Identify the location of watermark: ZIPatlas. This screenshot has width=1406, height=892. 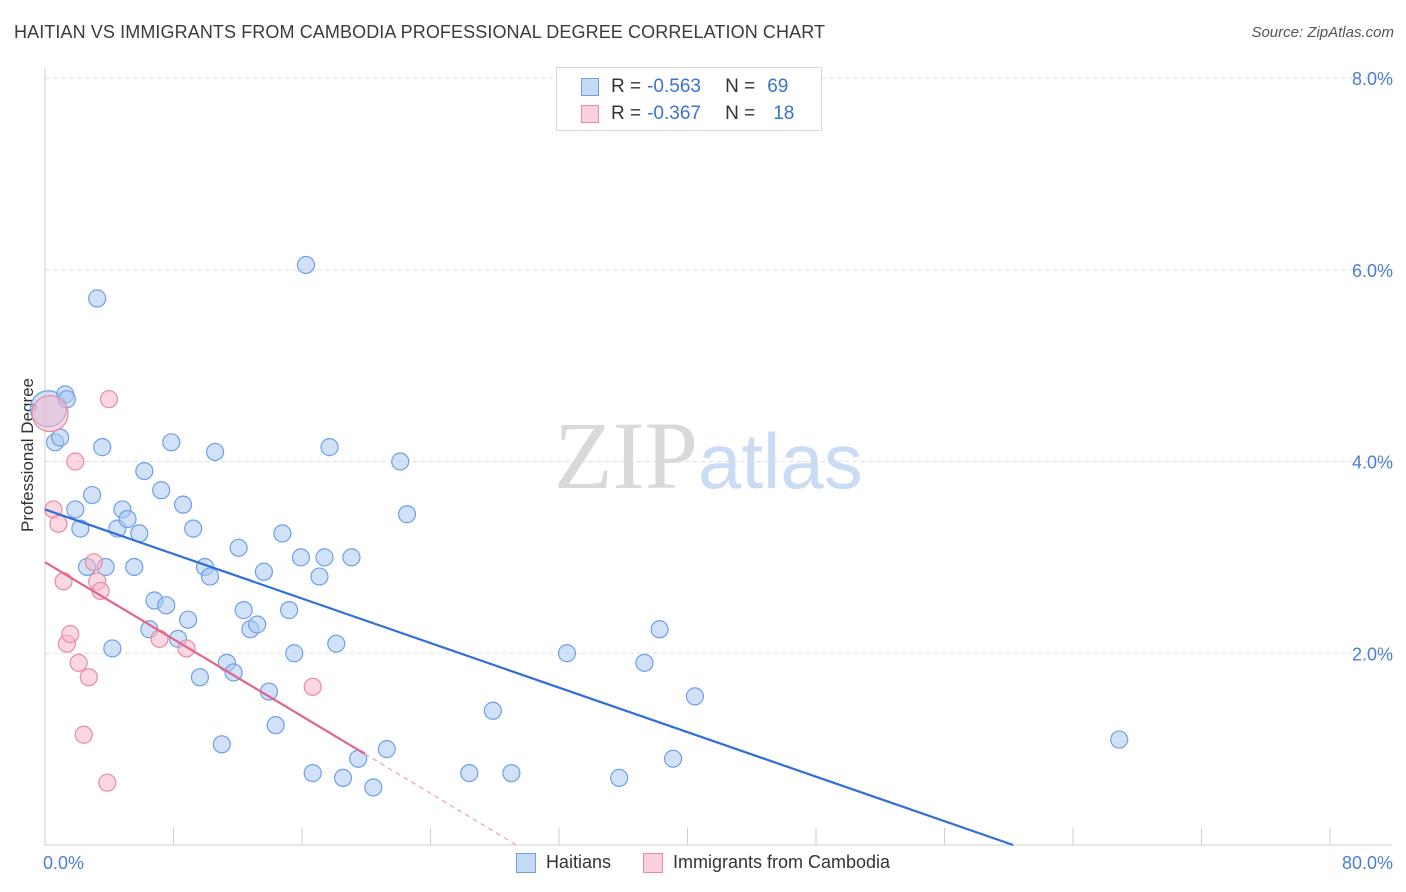
(708, 455).